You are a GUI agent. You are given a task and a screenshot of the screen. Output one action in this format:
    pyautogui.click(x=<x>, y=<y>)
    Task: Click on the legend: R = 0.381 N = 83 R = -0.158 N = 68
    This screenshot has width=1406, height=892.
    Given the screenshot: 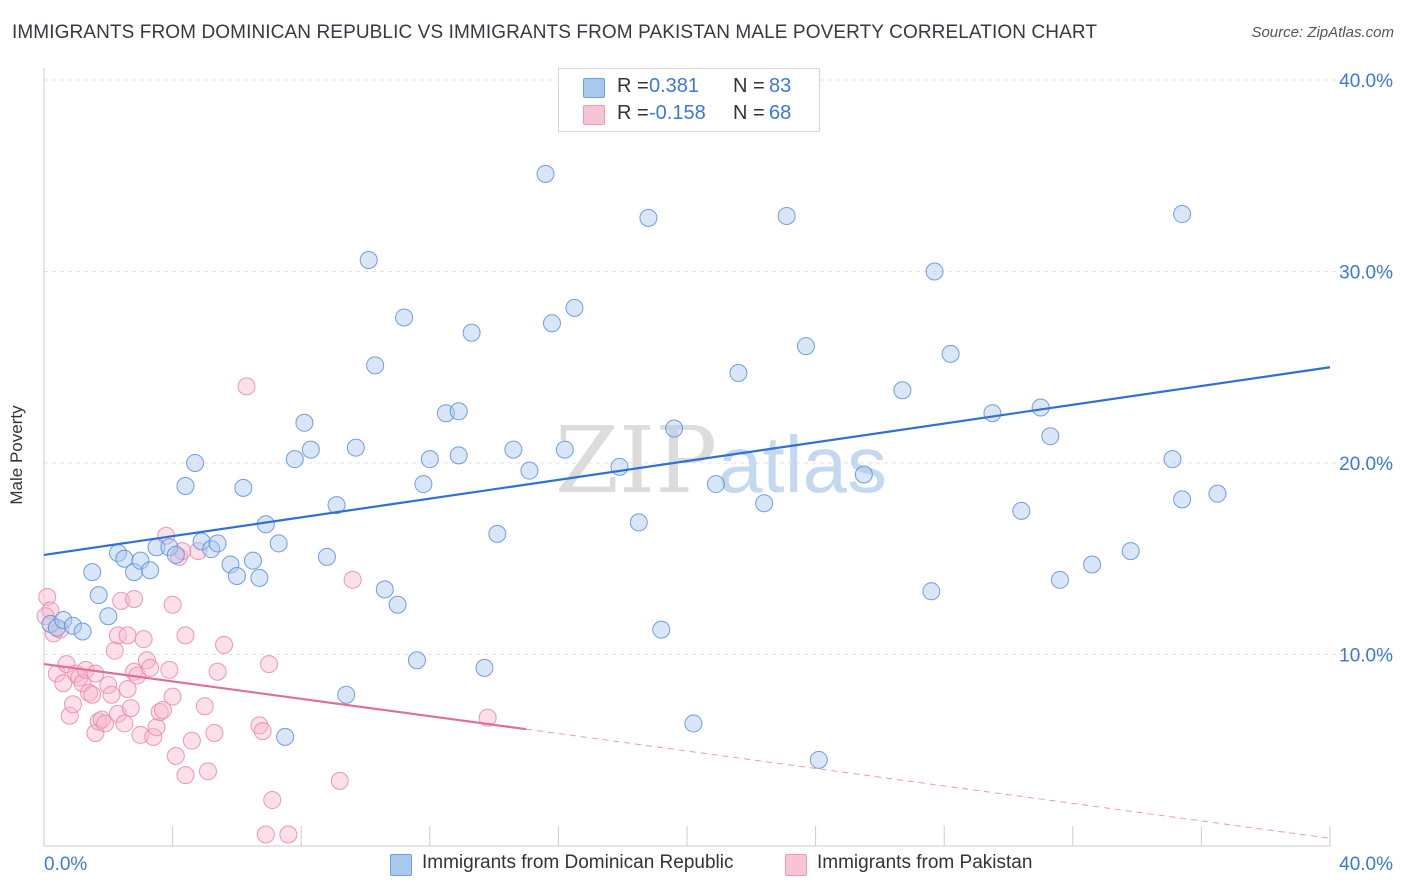 What is the action you would take?
    pyautogui.click(x=689, y=100)
    